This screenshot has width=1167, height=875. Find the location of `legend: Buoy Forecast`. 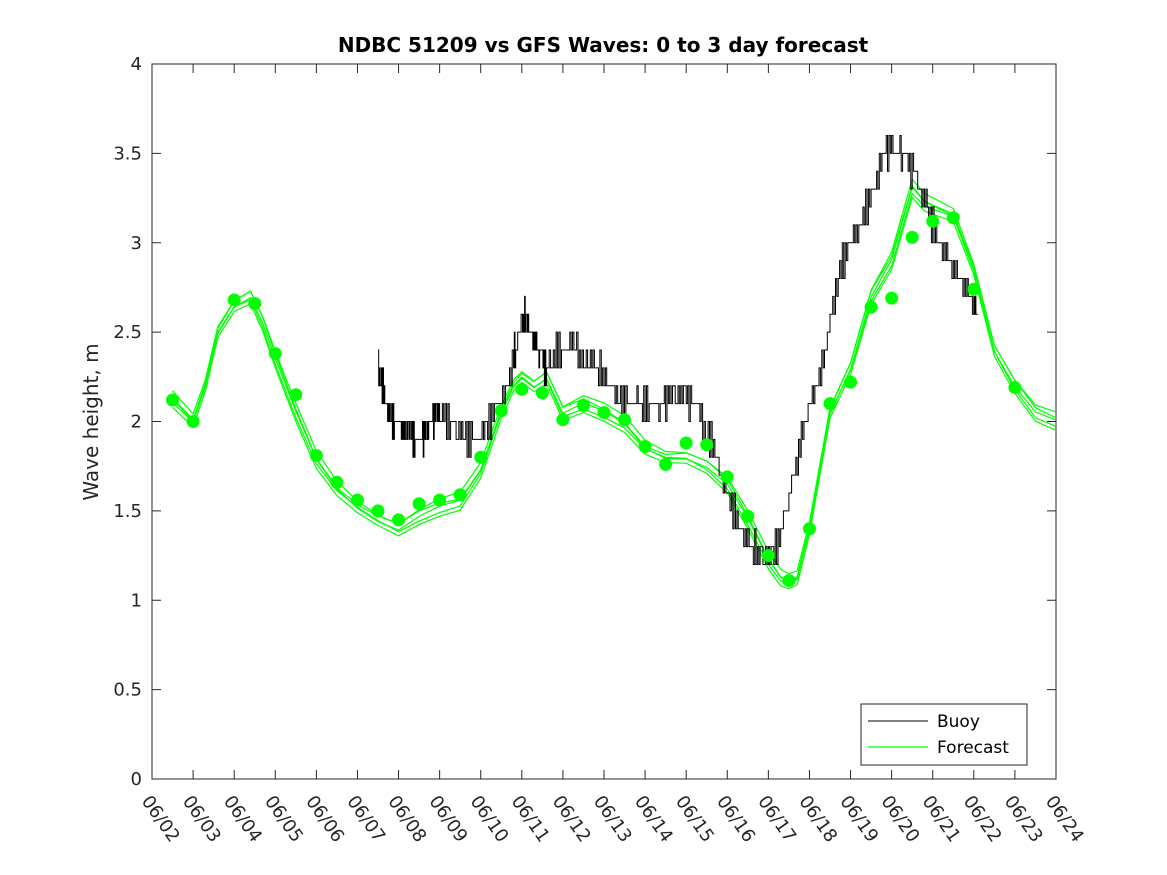

legend: Buoy Forecast is located at coordinates (944, 734).